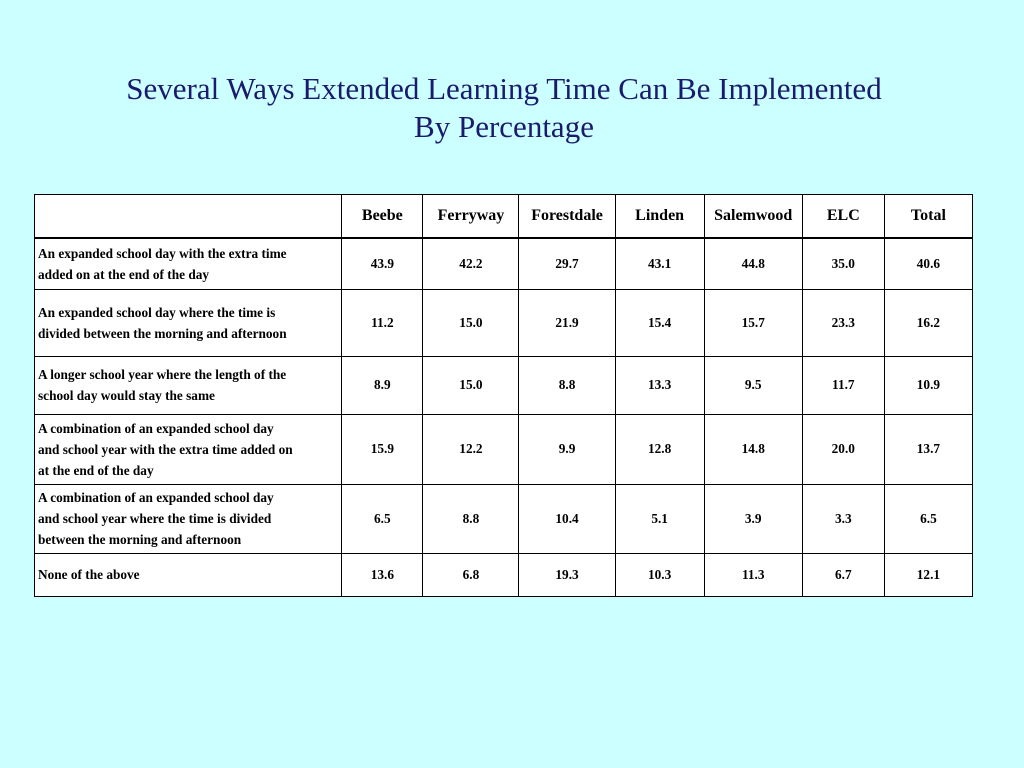 Image resolution: width=1024 pixels, height=768 pixels. I want to click on table-cell: 15.9, so click(382, 449).